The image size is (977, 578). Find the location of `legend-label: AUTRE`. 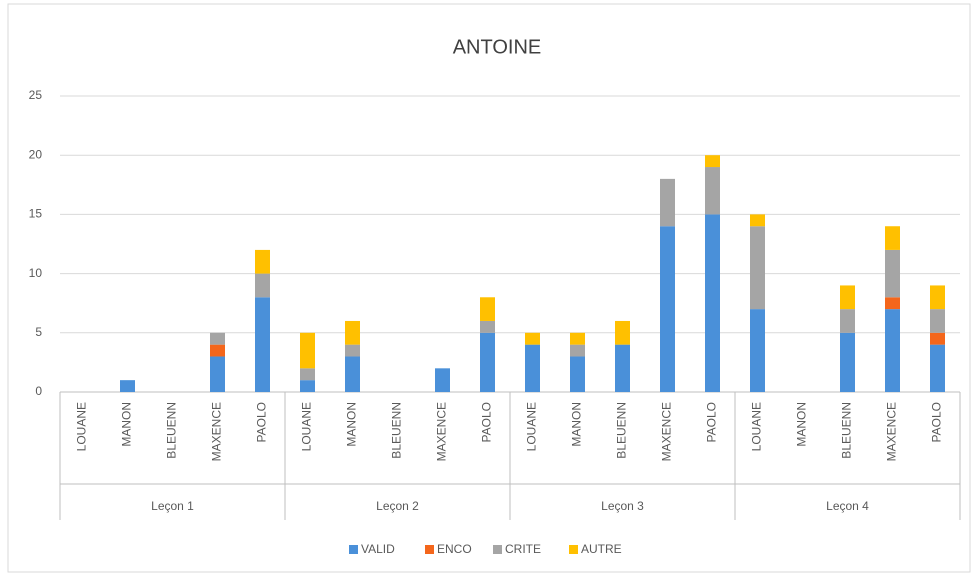

legend-label: AUTRE is located at coordinates (601, 549).